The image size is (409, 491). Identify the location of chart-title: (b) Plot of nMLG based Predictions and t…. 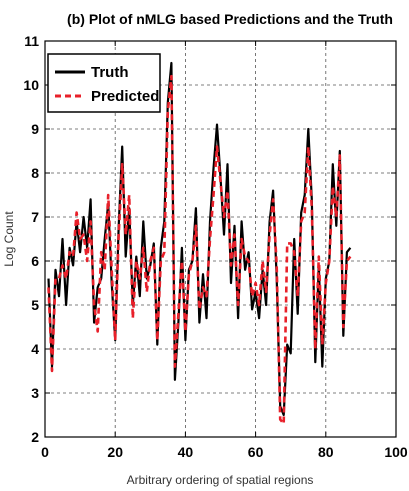
(230, 19).